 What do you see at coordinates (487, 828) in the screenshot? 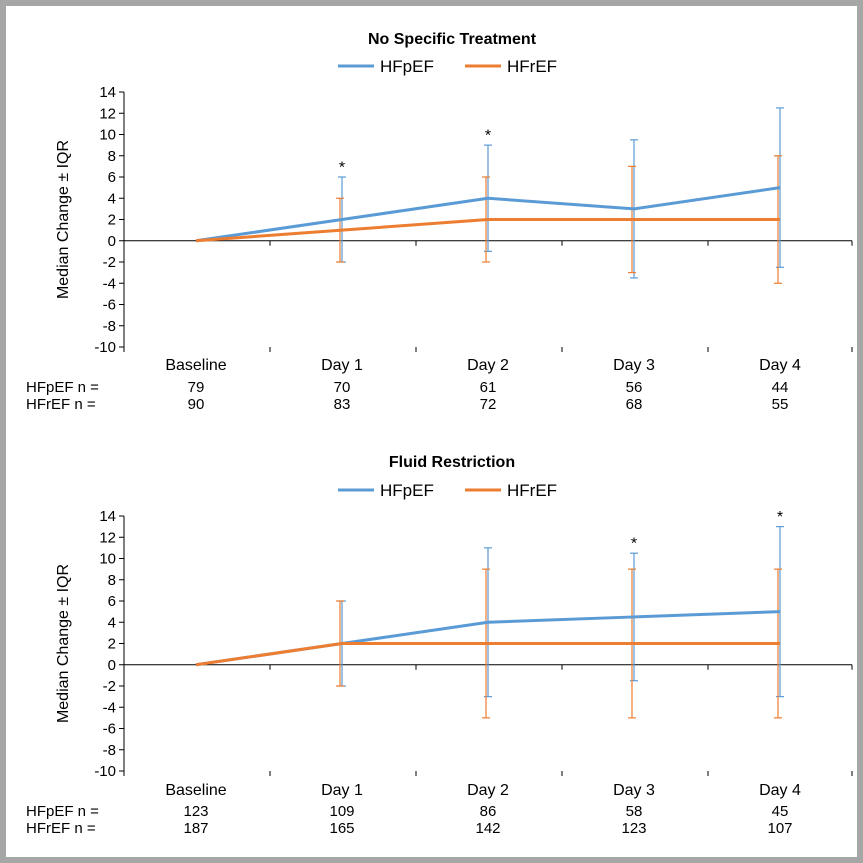
I see `n-value: 142` at bounding box center [487, 828].